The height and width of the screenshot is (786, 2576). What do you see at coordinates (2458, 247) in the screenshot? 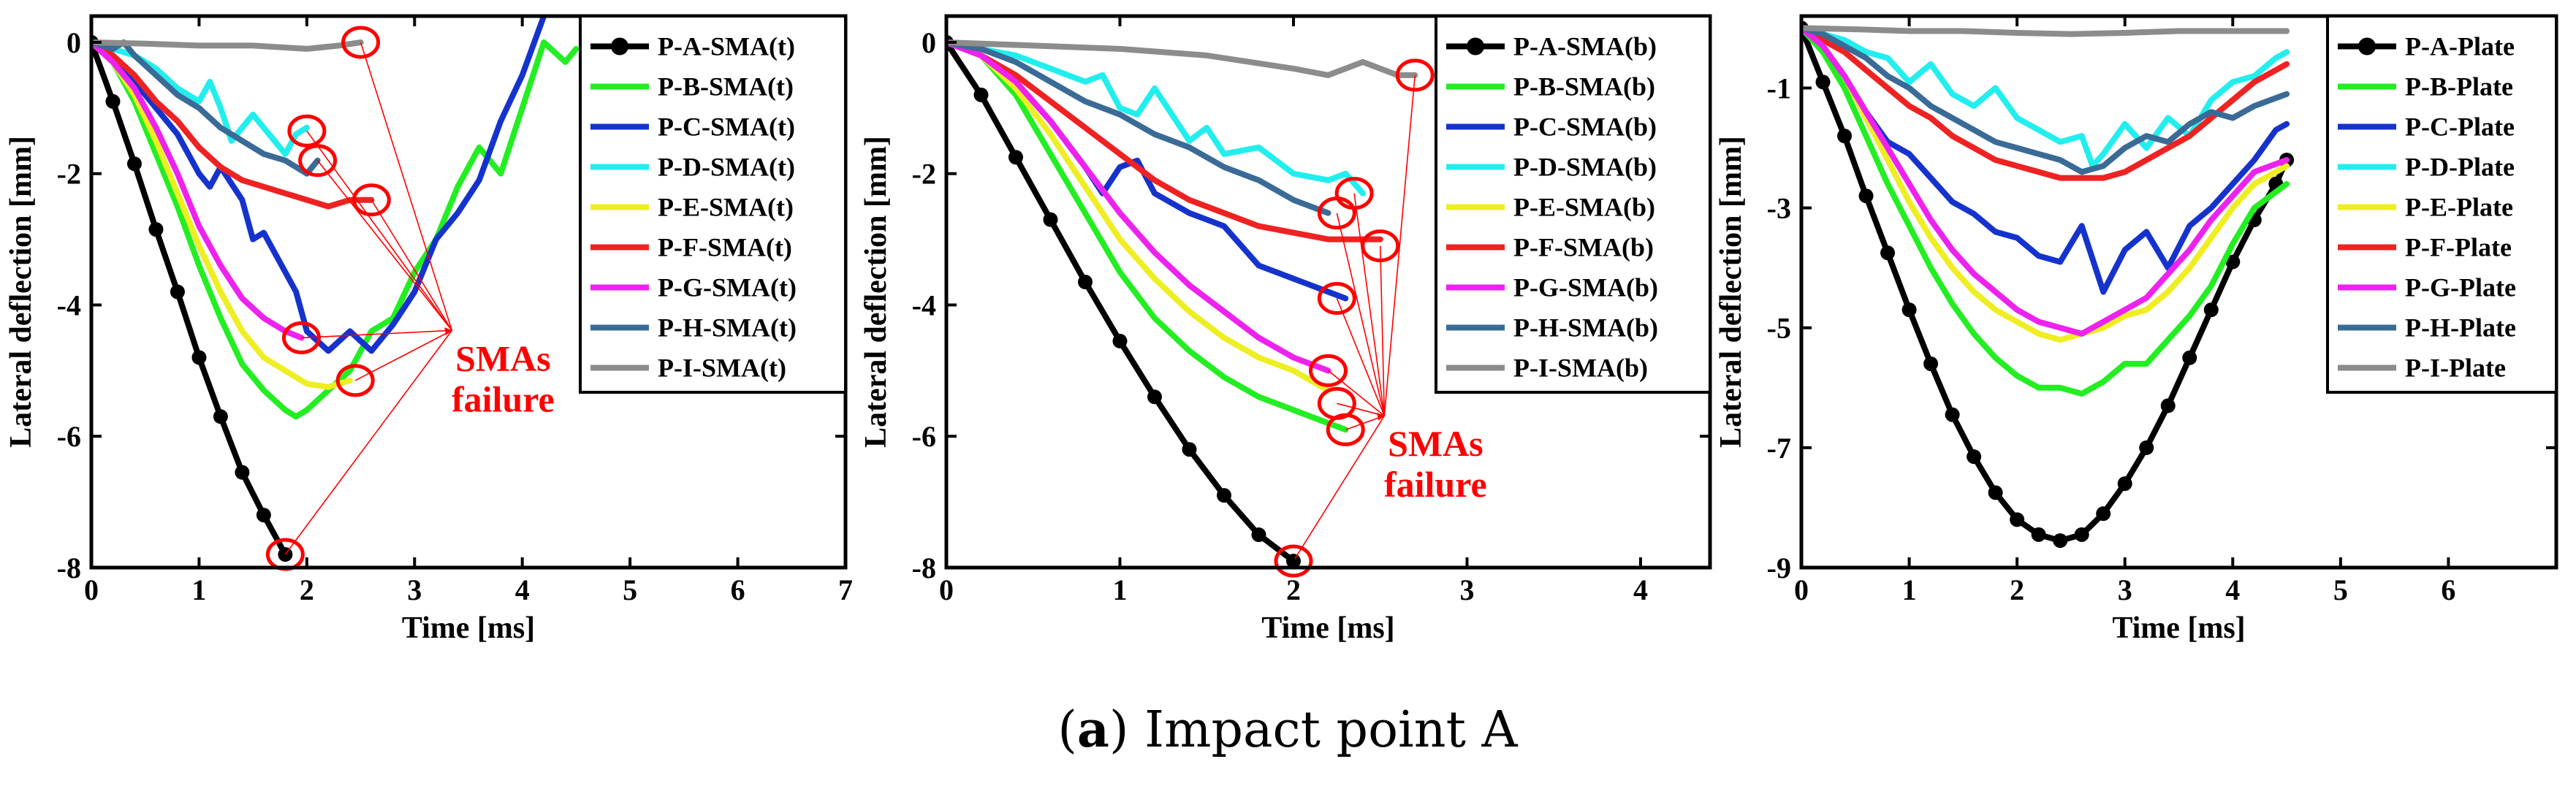
I see `legend-label-f: P-F-Plate` at bounding box center [2458, 247].